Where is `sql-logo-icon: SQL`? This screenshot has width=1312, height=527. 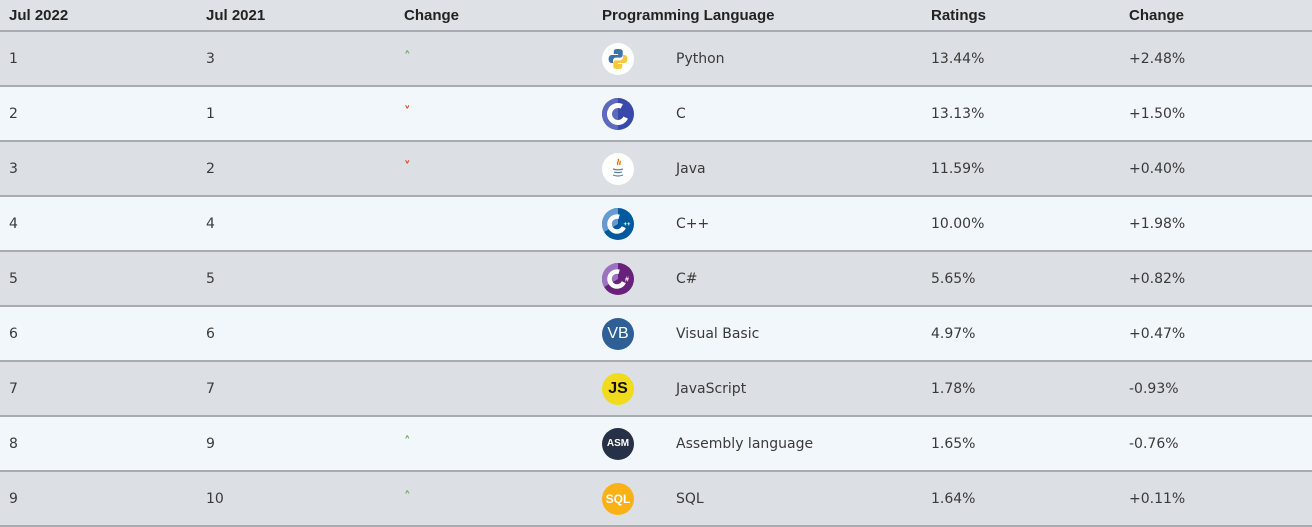
sql-logo-icon: SQL is located at coordinates (618, 498).